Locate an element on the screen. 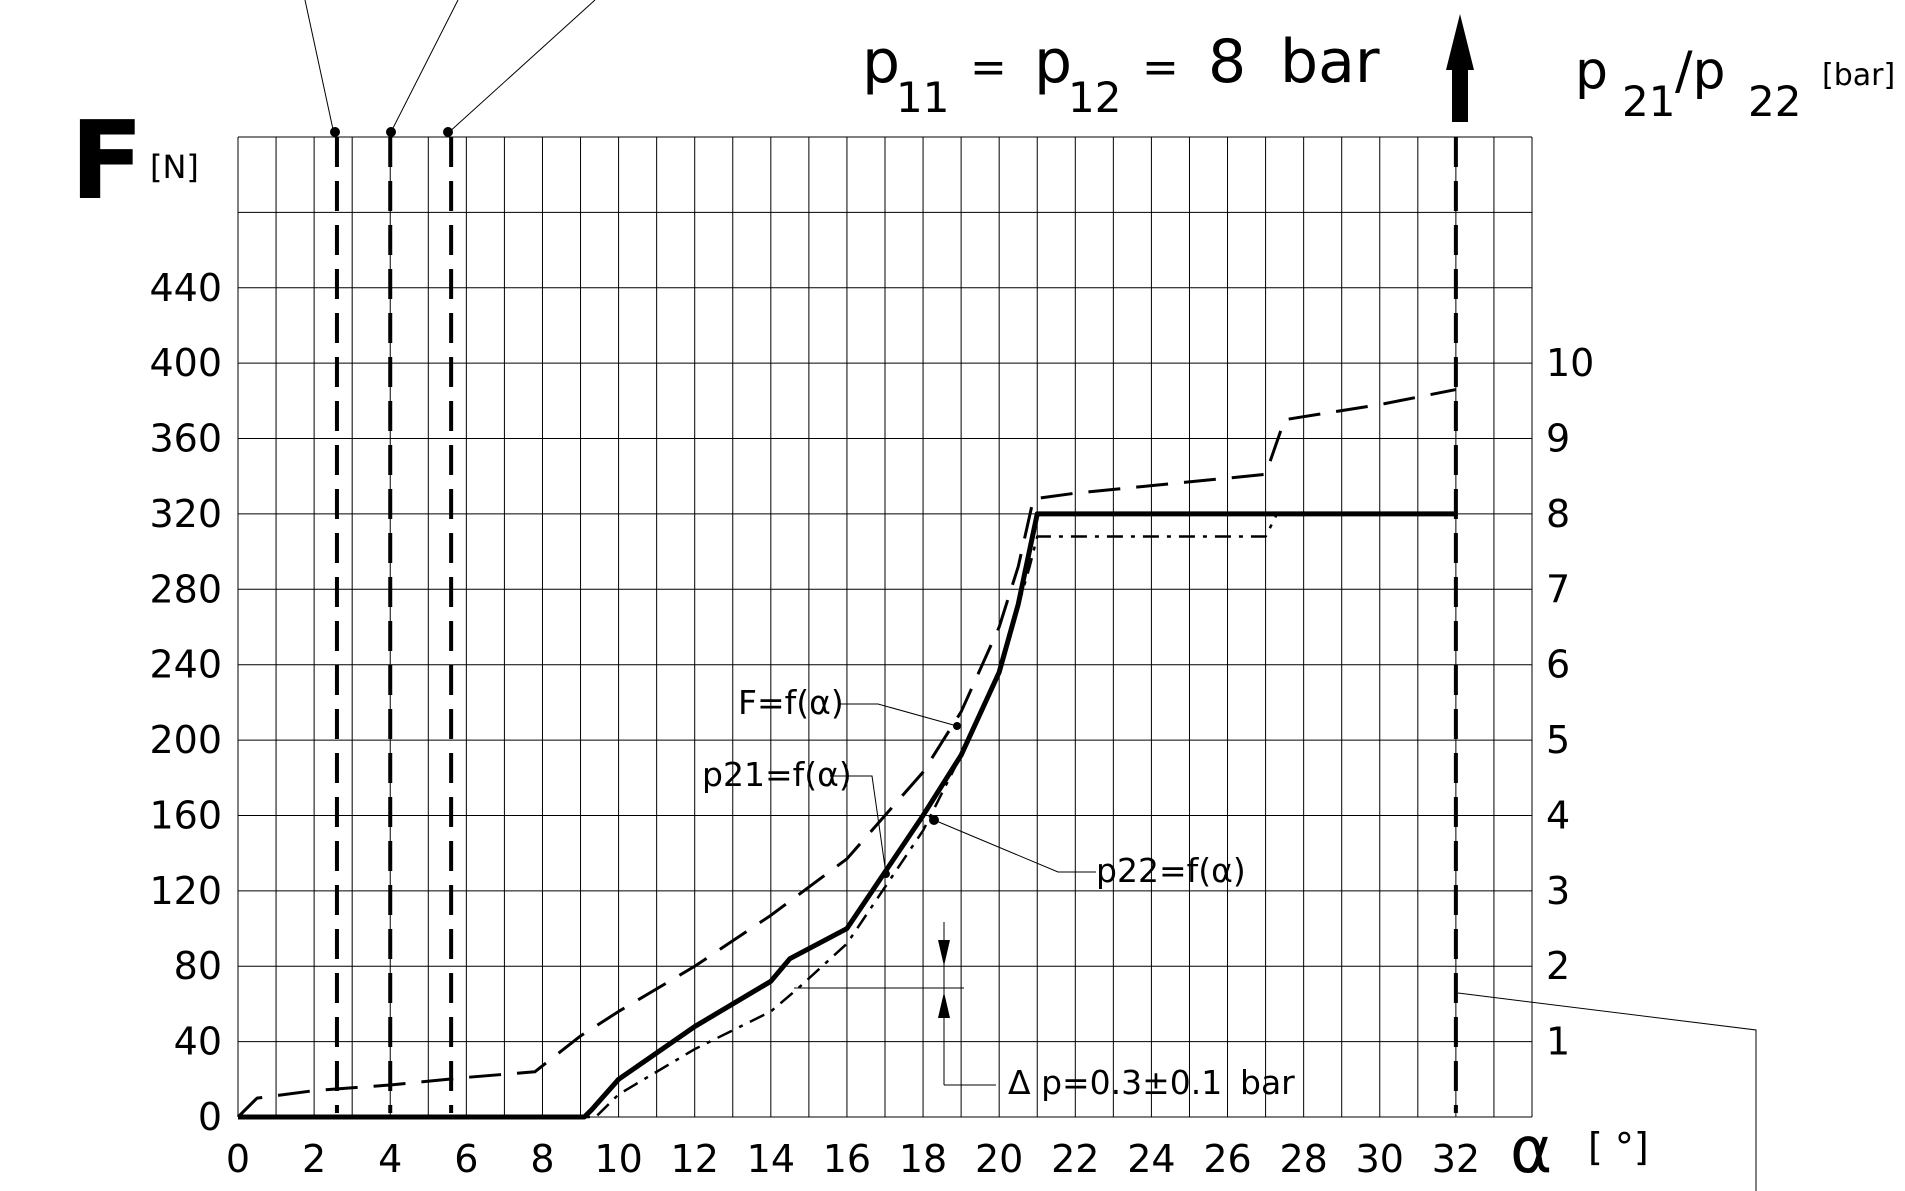  title-p12-sub: 12 is located at coordinates (1094, 97).